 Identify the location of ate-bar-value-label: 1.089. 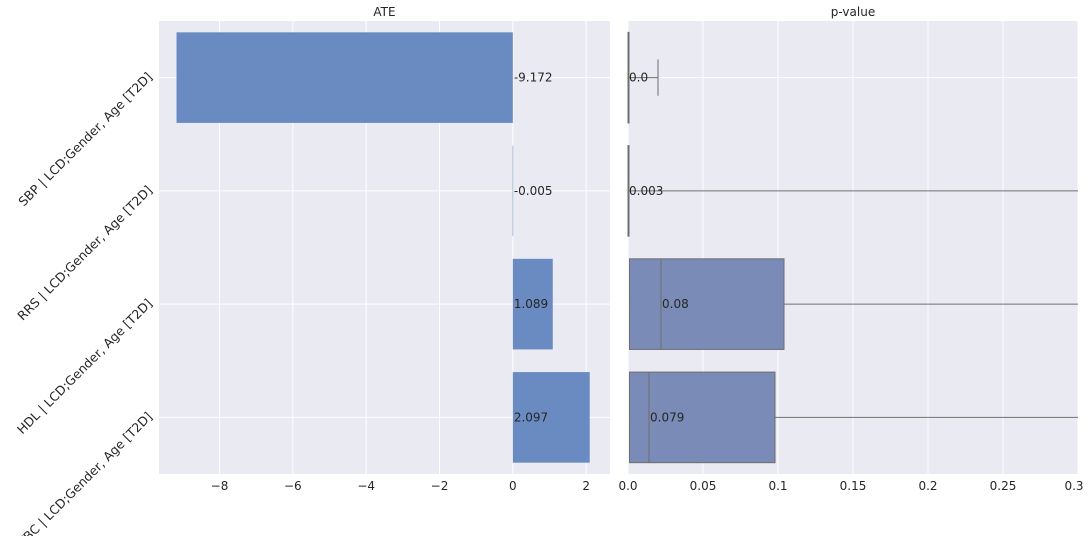
(531, 304).